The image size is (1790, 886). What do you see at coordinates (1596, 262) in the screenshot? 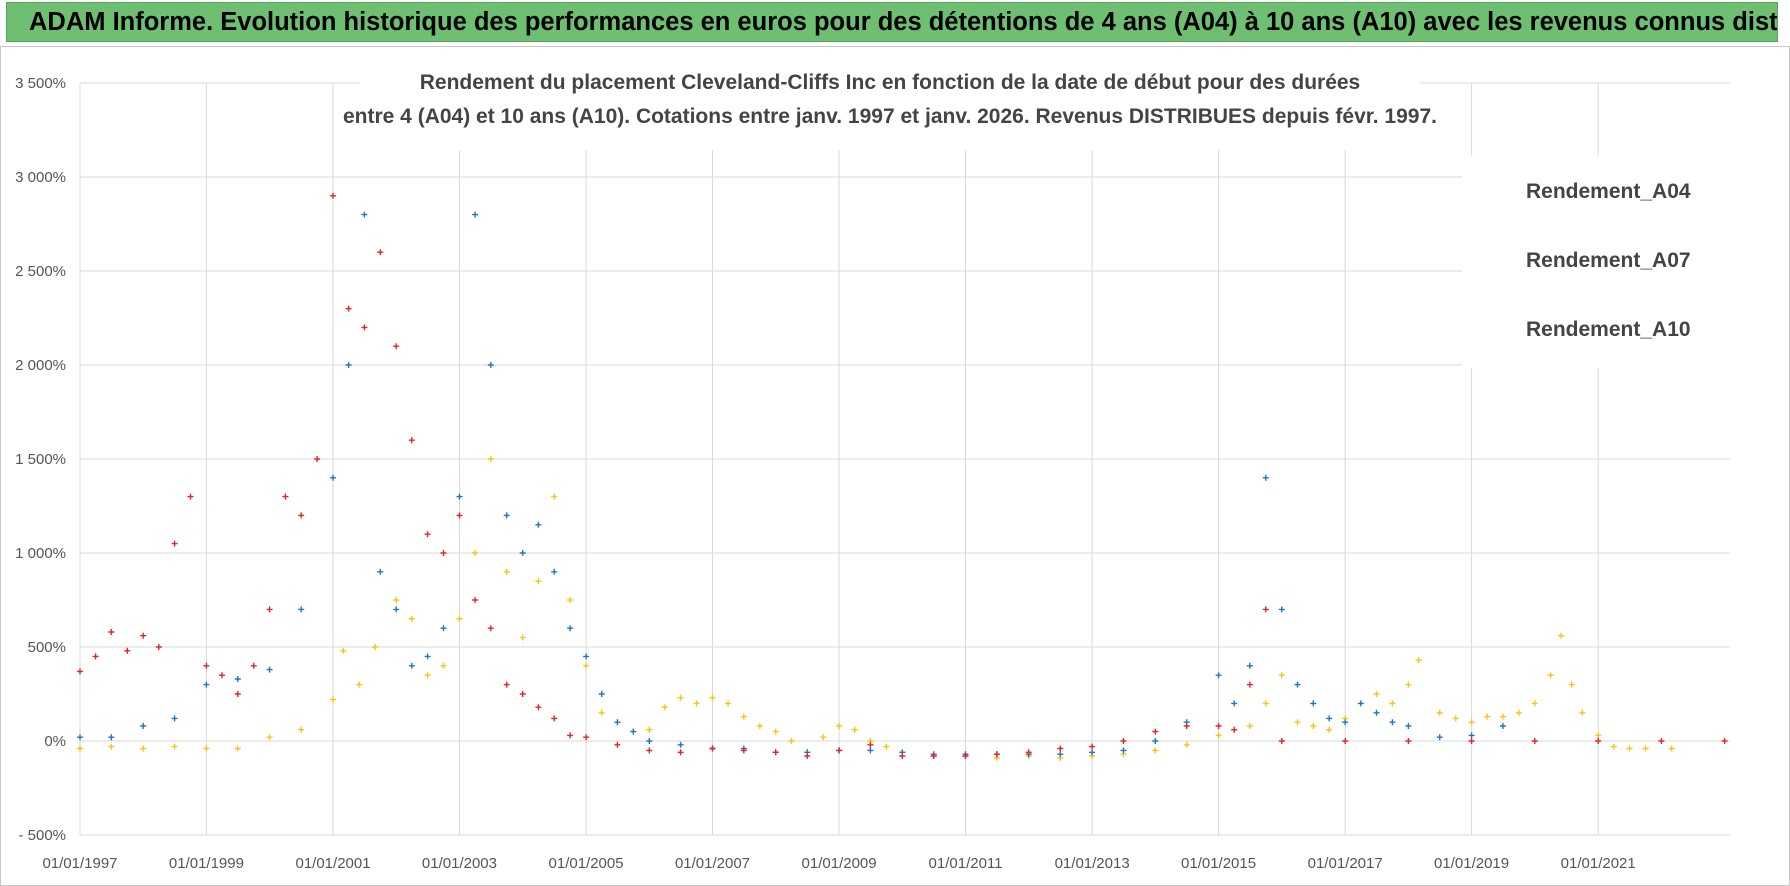
I see `chart-legend: Rendement_A04 Rendement_A07 Rendement_A10` at bounding box center [1596, 262].